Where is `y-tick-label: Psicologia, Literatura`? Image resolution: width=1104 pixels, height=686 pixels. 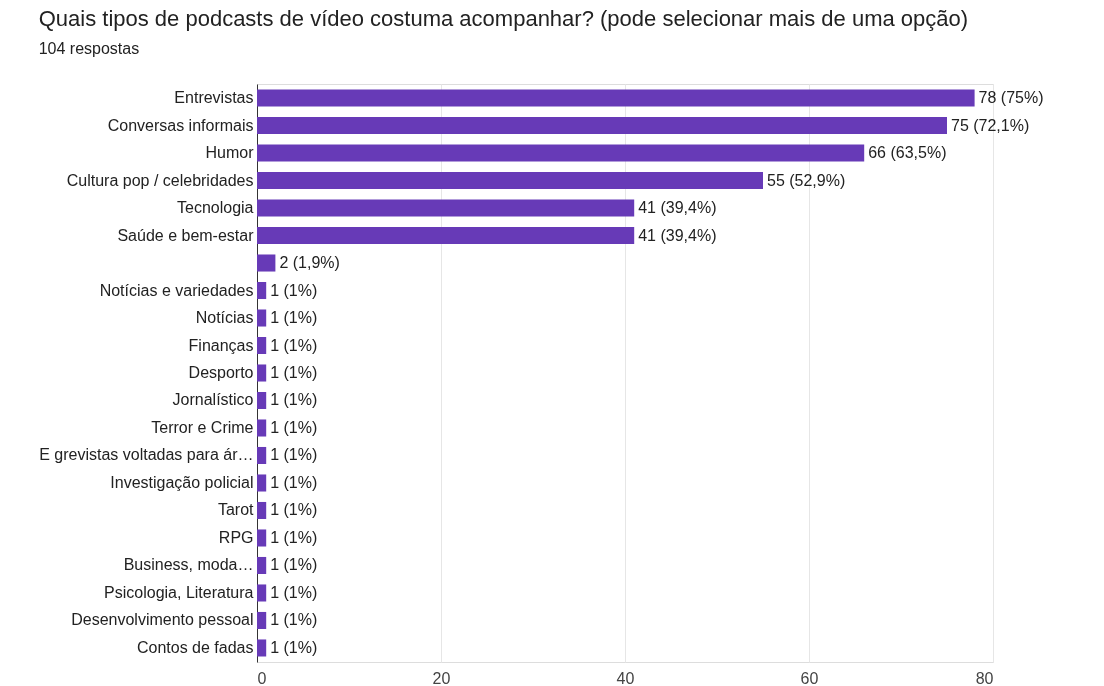
y-tick-label: Psicologia, Literatura is located at coordinates (179, 592).